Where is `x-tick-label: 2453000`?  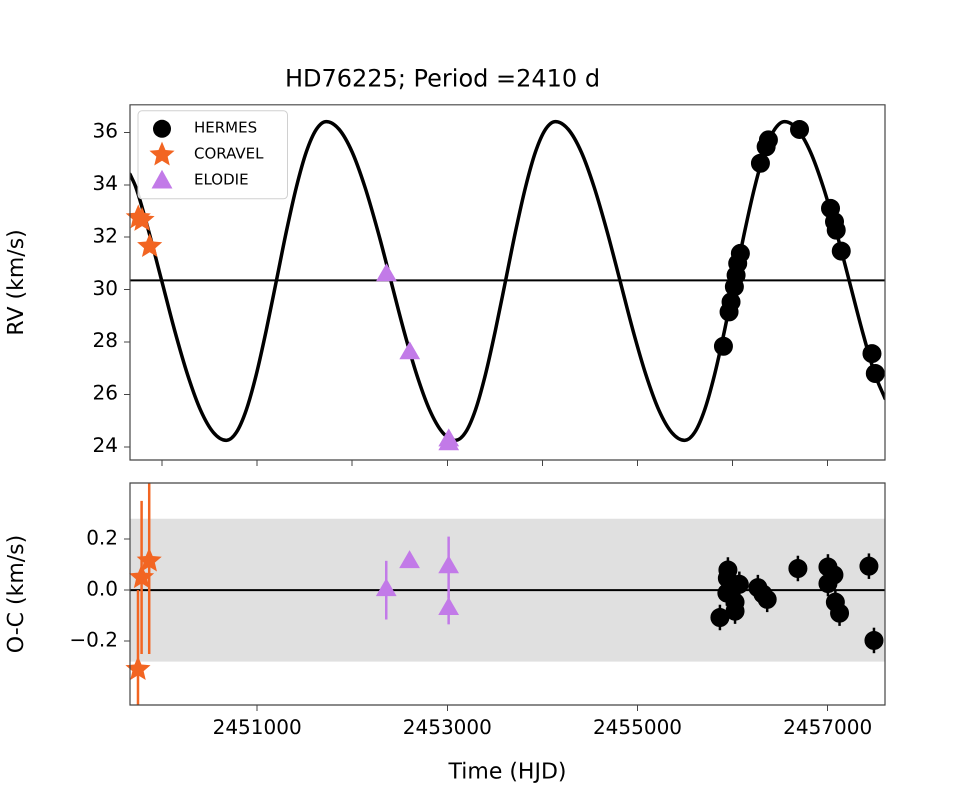
x-tick-label: 2453000 is located at coordinates (447, 727).